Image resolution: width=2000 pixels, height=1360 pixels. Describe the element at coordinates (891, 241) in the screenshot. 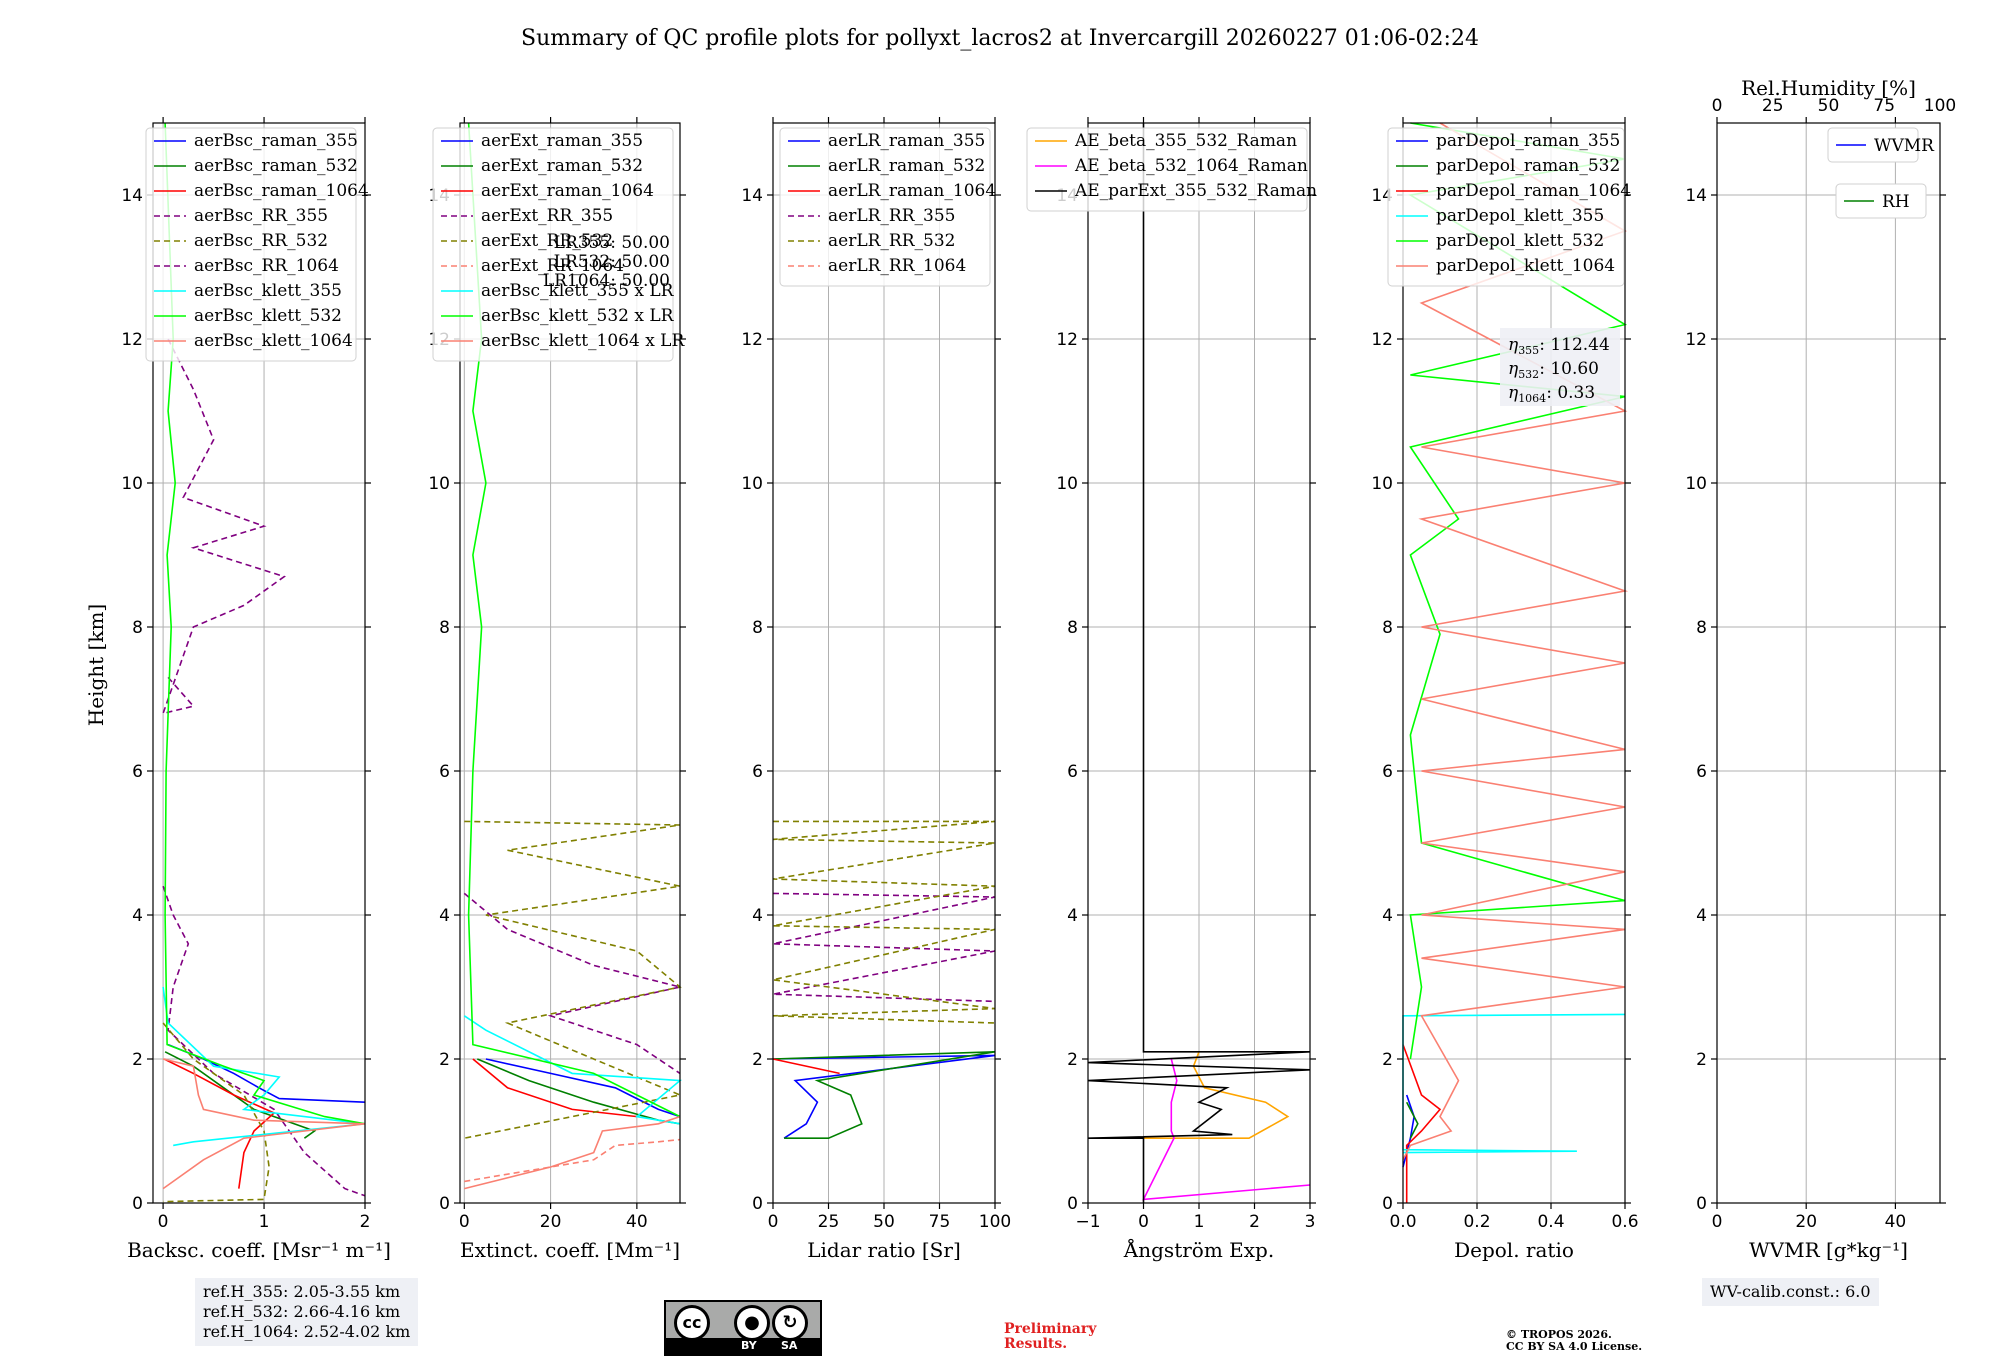

I see `lidar_ratio-legend-label: aerLR_RR_532` at that location.